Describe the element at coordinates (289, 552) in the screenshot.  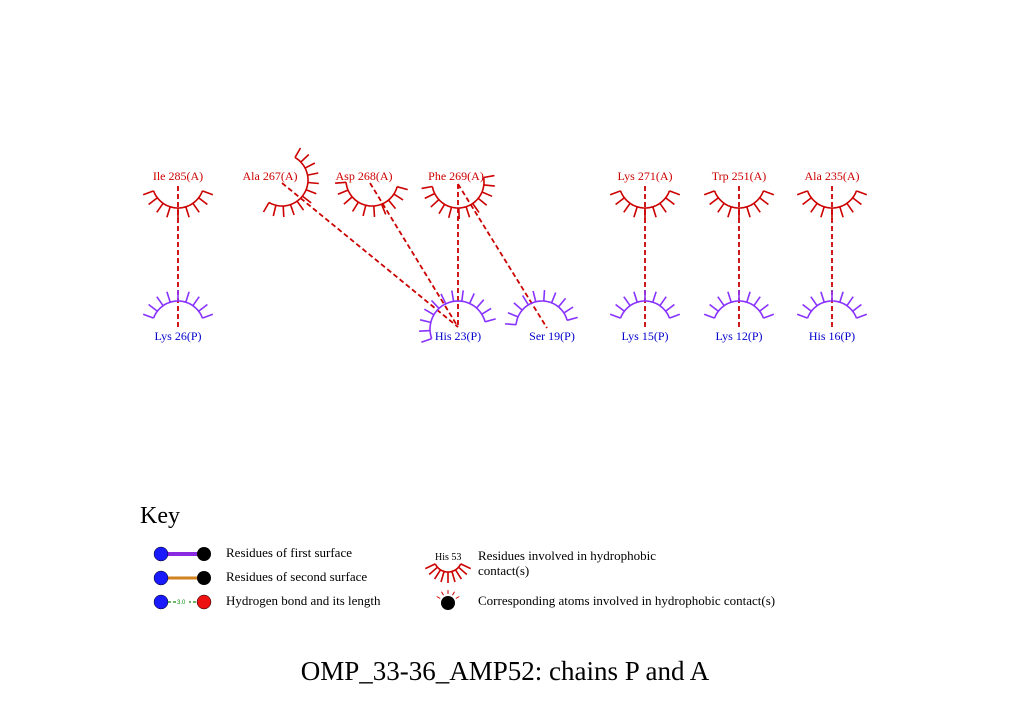
I see `key-first-surface-label: Residues of first surface` at that location.